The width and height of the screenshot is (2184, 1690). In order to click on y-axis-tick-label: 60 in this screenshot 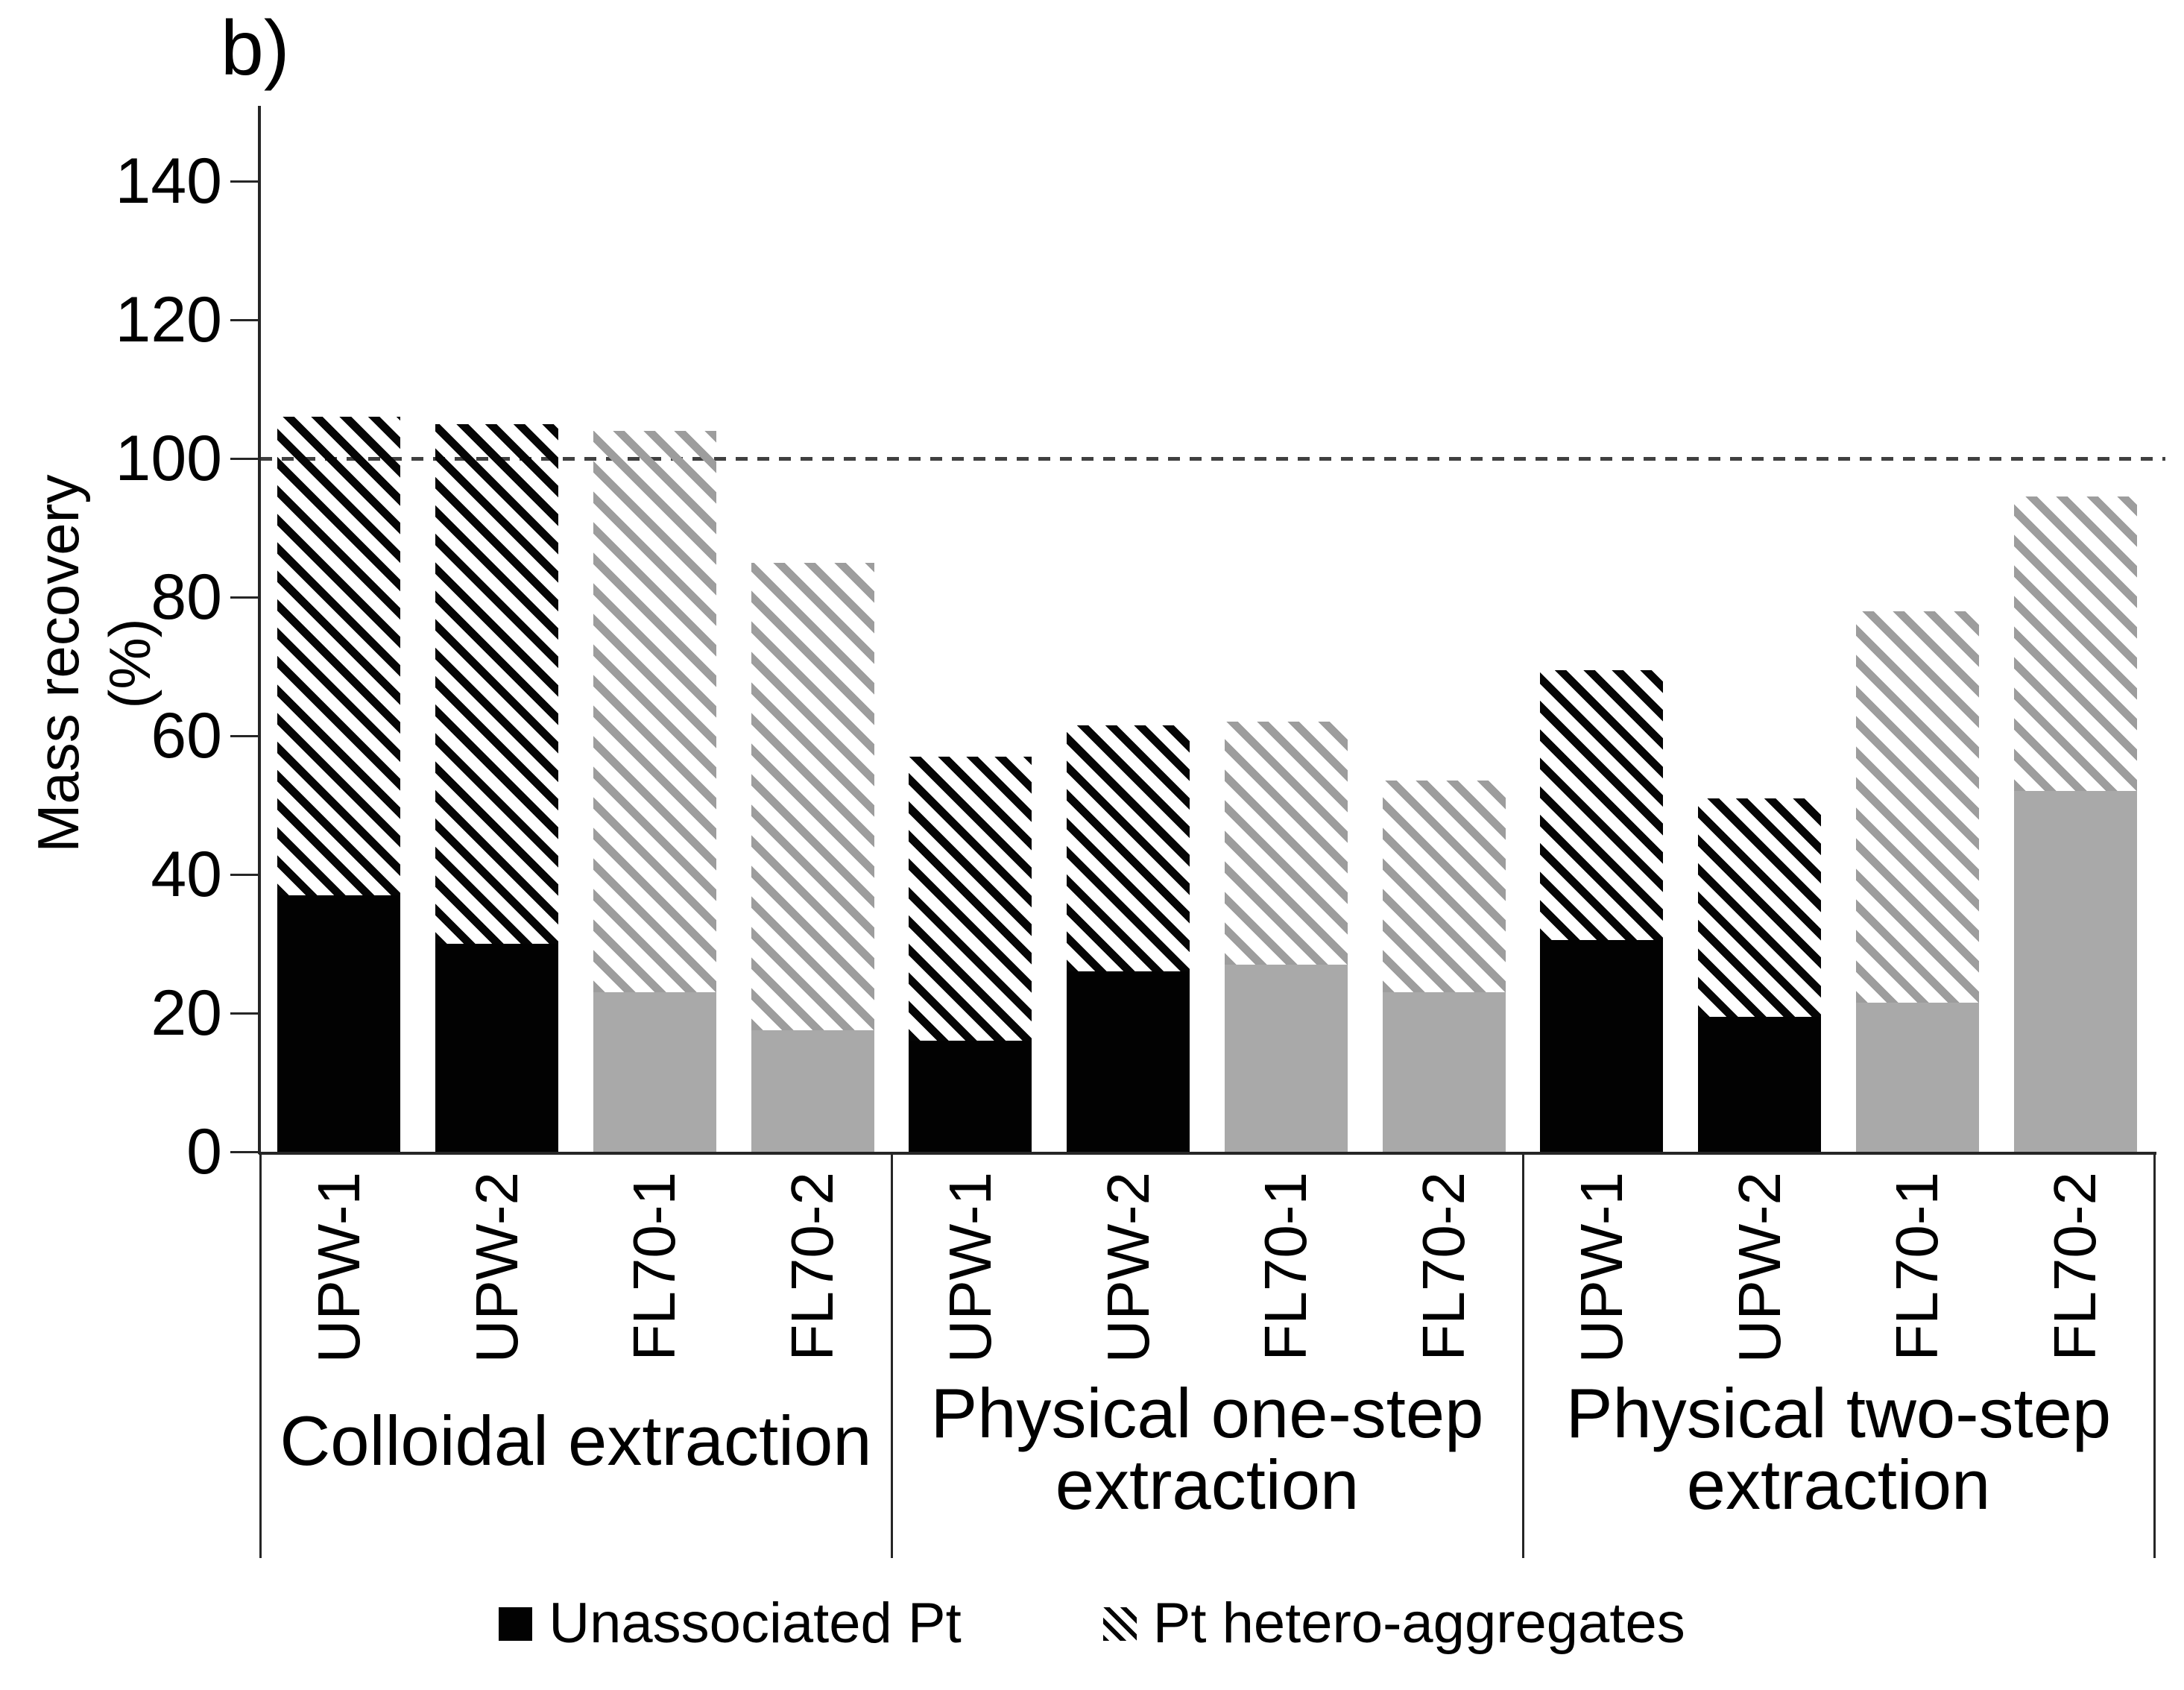, I will do `click(186, 736)`.